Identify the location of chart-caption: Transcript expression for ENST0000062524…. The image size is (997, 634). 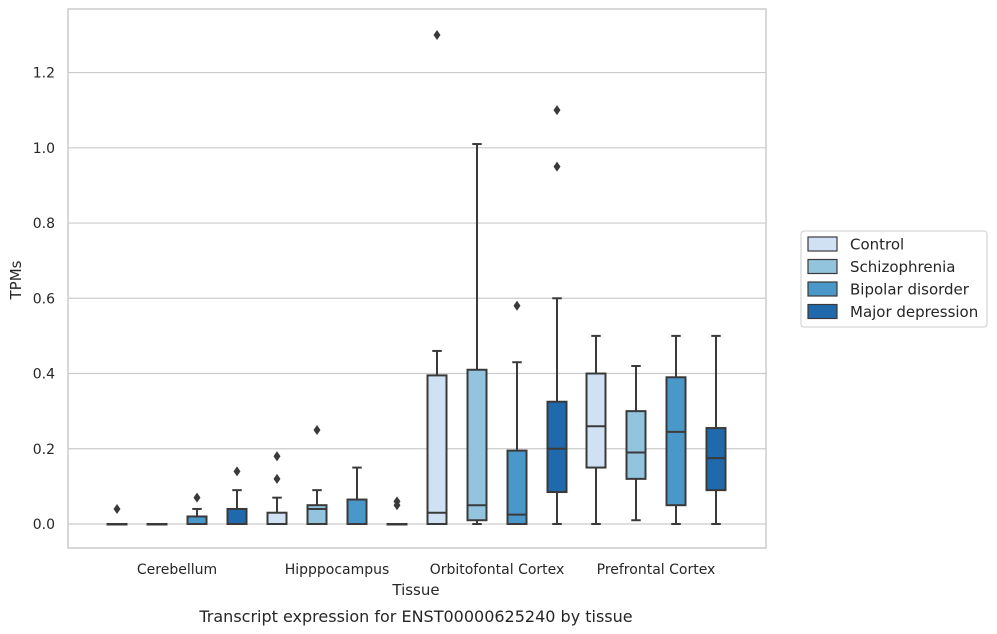
(415, 616).